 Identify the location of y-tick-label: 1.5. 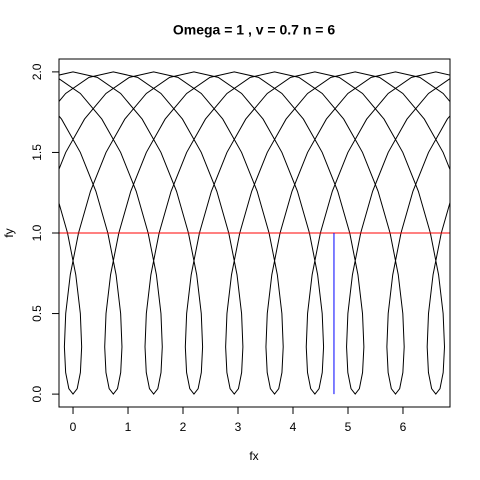
(37, 152).